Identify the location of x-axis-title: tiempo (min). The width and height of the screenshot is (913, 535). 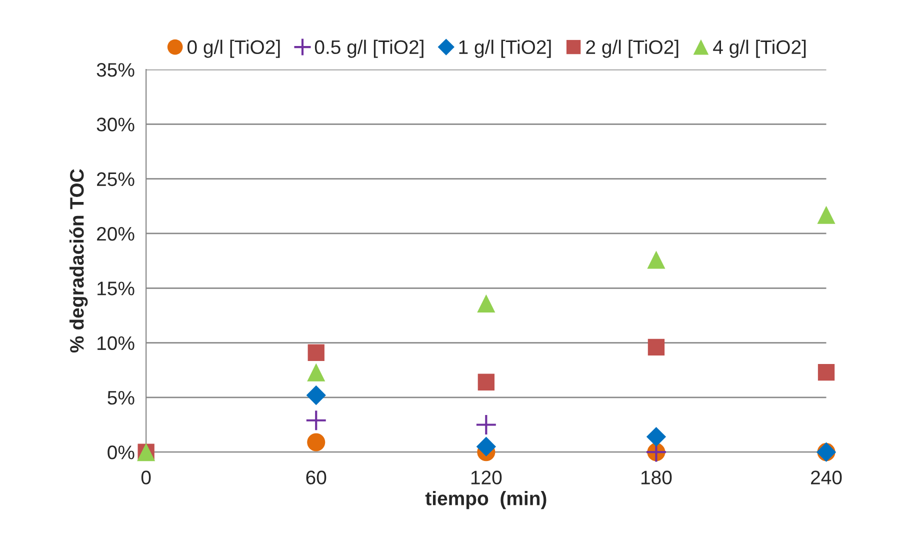
(485, 500).